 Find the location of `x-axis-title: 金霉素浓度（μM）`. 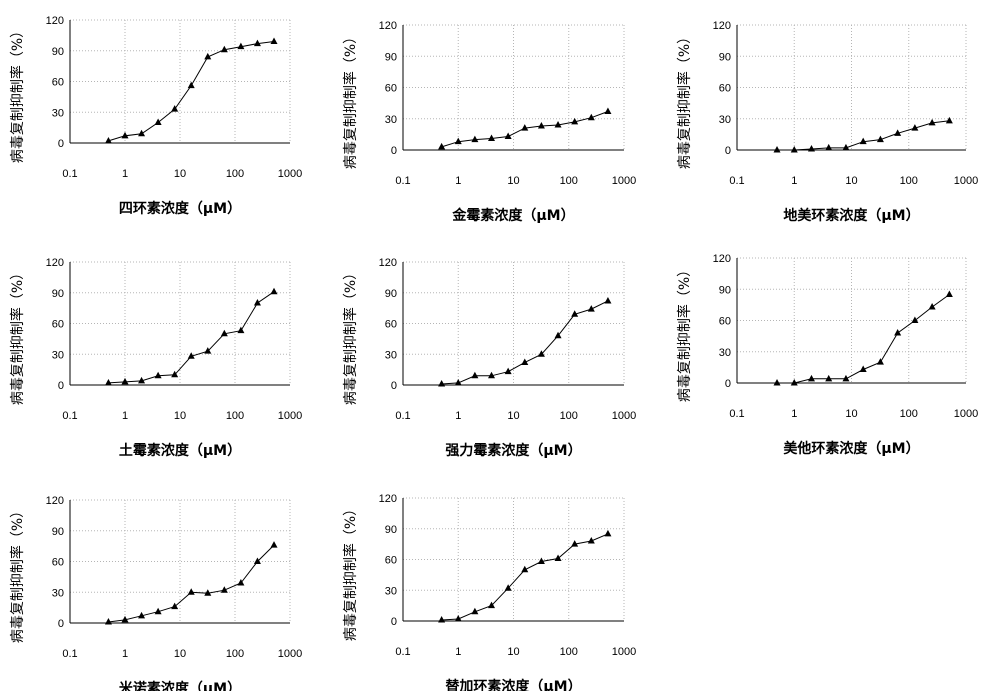

x-axis-title: 金霉素浓度（μM） is located at coordinates (512, 215).